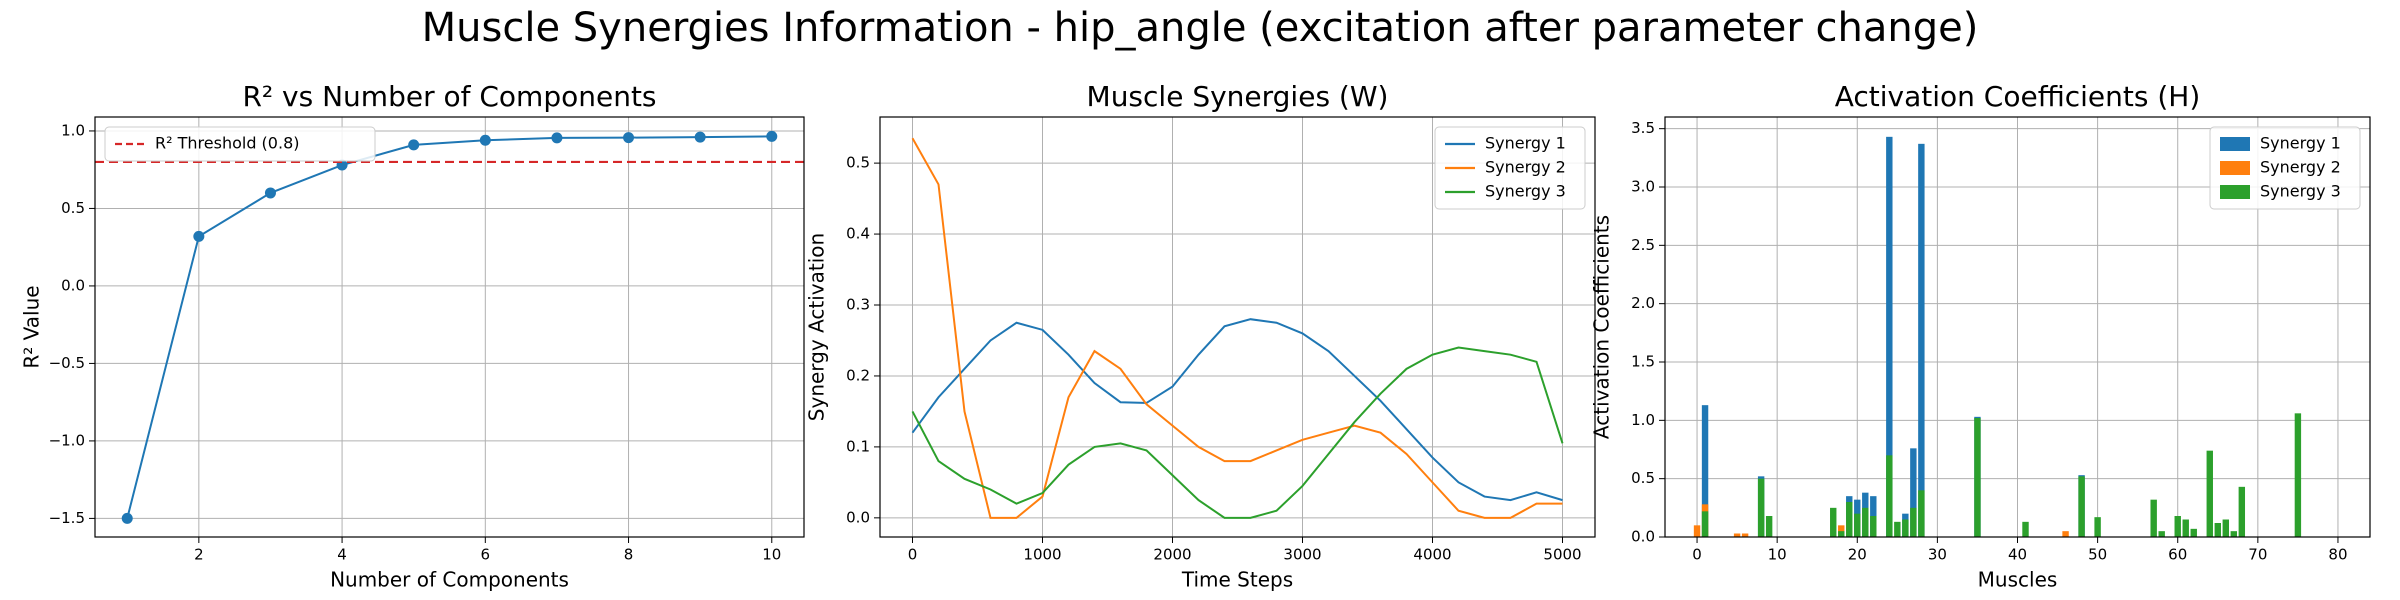 This screenshot has width=2400, height=600. I want to click on chart-title: Muscle Synergies (W), so click(1238, 96).